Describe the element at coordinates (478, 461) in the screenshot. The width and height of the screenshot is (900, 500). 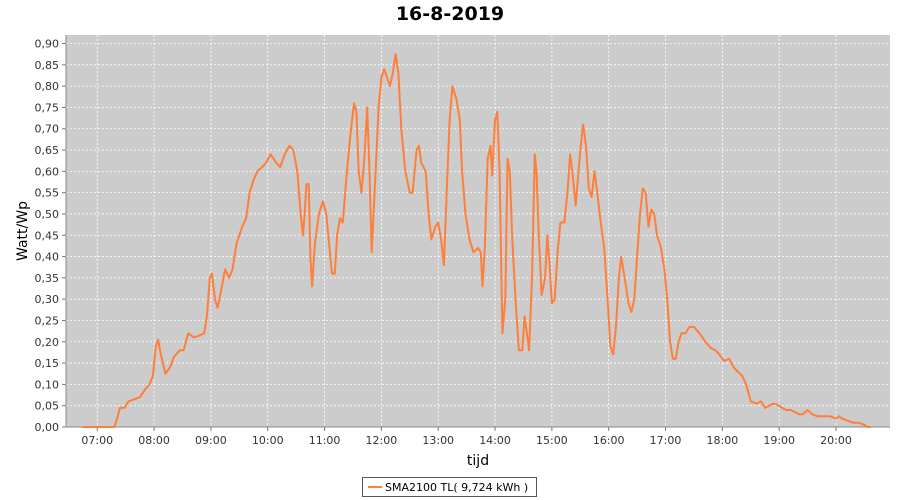
I see `x-axis-label: tijd` at that location.